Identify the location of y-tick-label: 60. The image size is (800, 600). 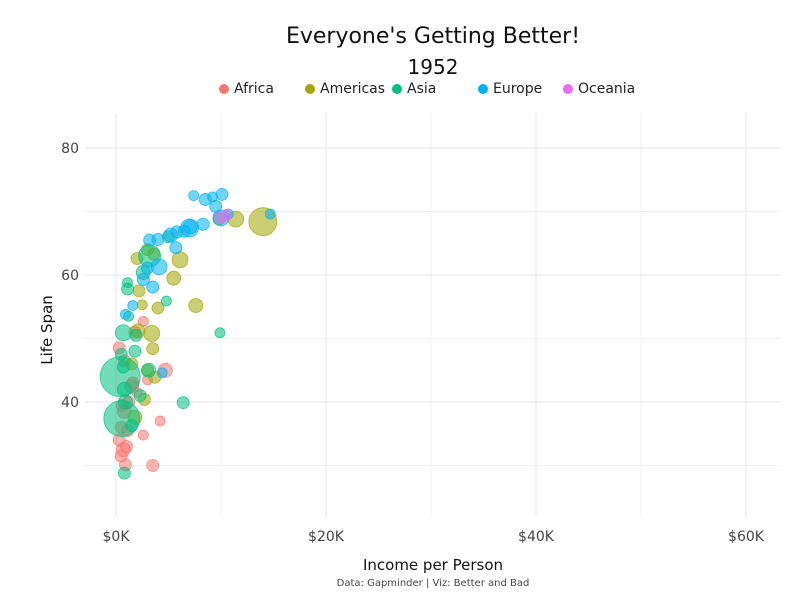
(70, 276).